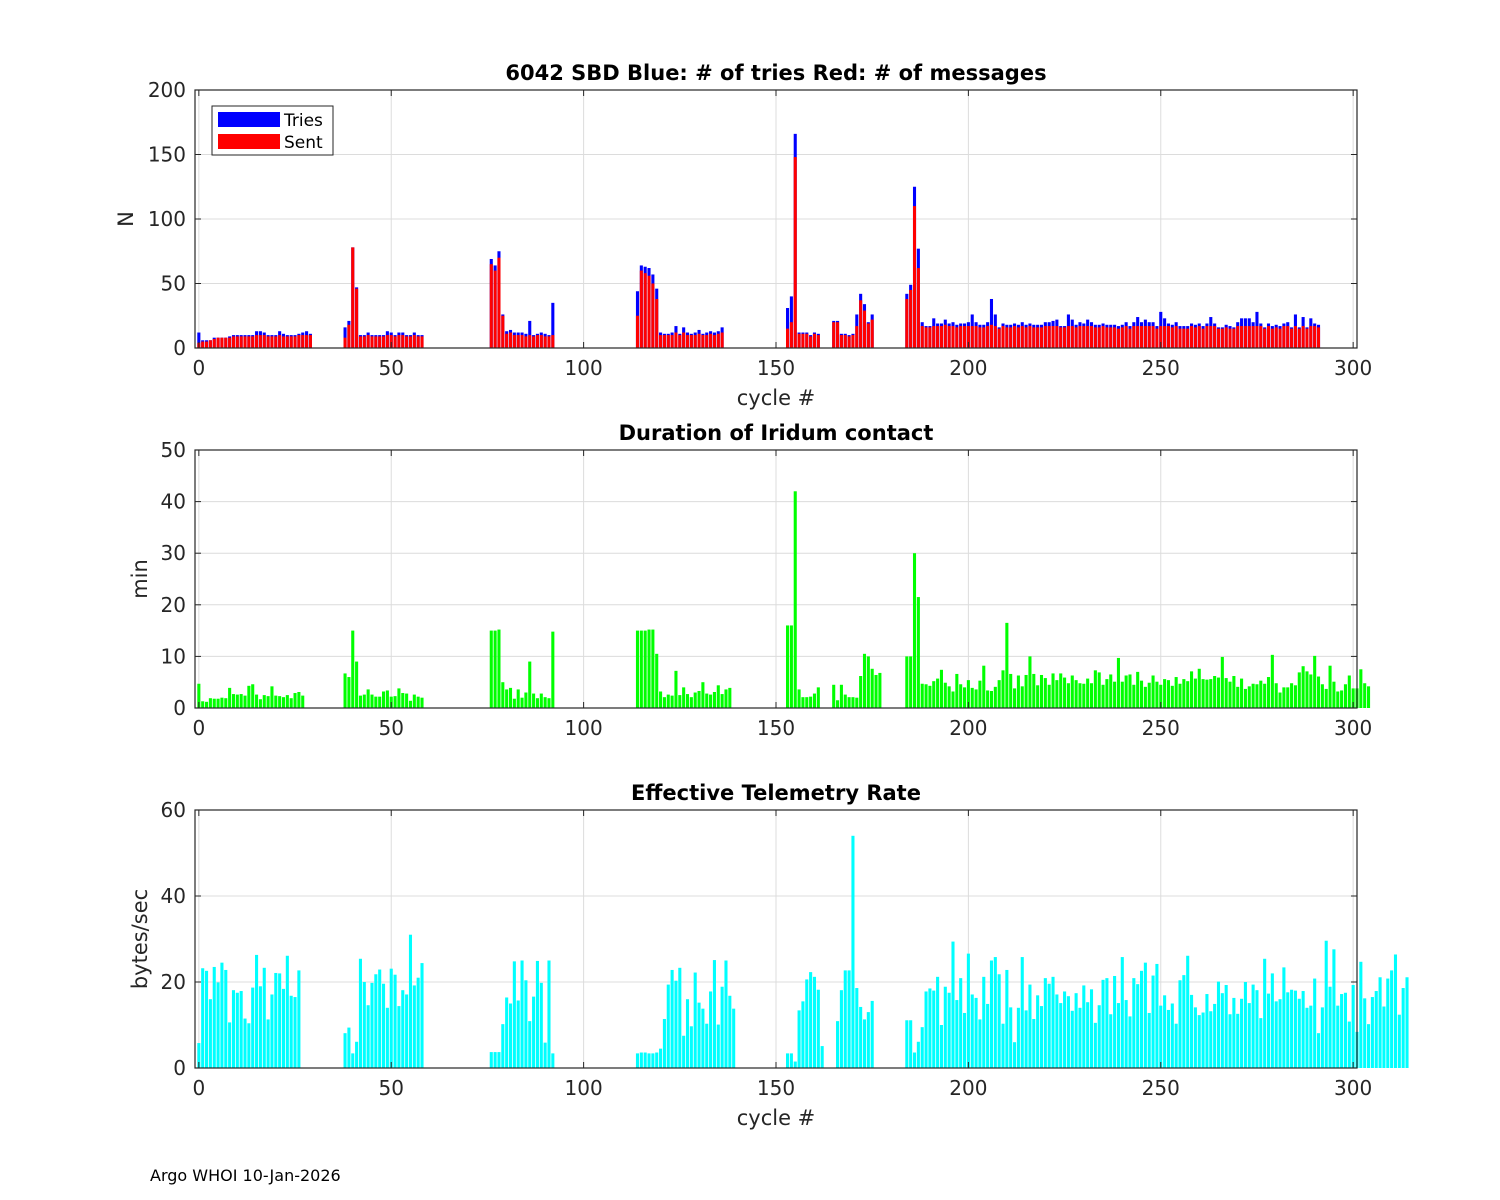 The width and height of the screenshot is (1500, 1200). What do you see at coordinates (179, 1068) in the screenshot?
I see `y-tick-label: 0` at bounding box center [179, 1068].